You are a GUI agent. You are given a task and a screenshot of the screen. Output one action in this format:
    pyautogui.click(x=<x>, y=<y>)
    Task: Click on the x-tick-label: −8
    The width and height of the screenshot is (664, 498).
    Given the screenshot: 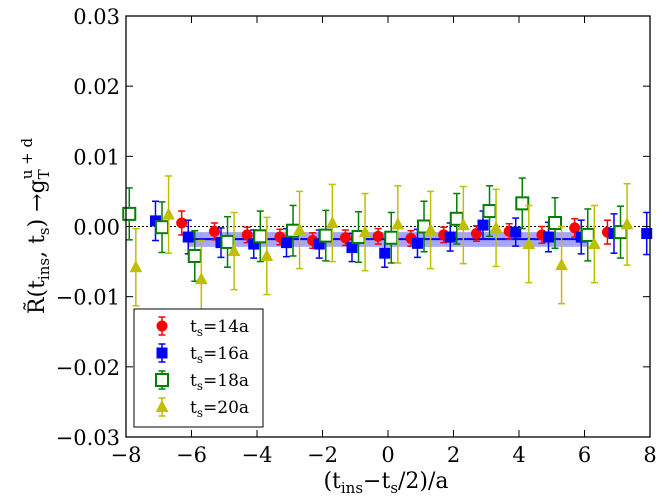 What is the action you would take?
    pyautogui.click(x=126, y=455)
    